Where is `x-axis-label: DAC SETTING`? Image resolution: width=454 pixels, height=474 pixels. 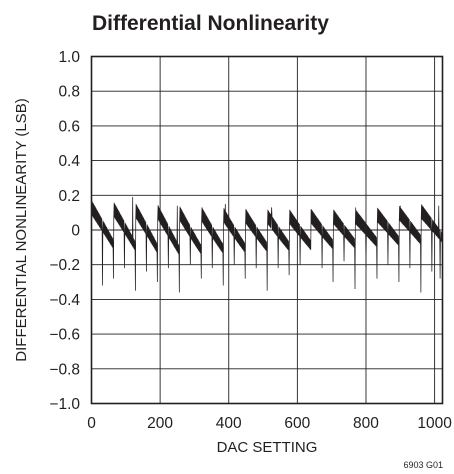
x-axis-label: DAC SETTING is located at coordinates (267, 447).